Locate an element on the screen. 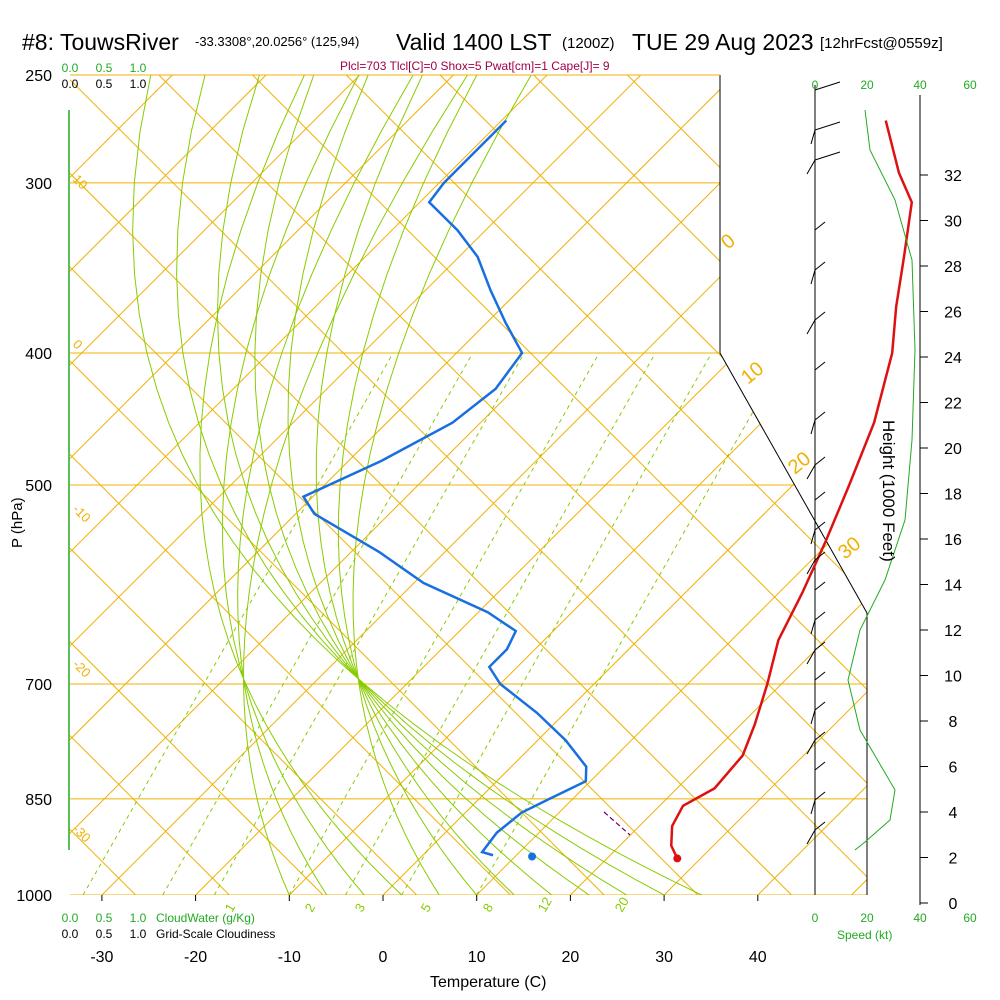 The width and height of the screenshot is (1000, 1000). date-text: TUE 29 Aug 2023 is located at coordinates (723, 42).